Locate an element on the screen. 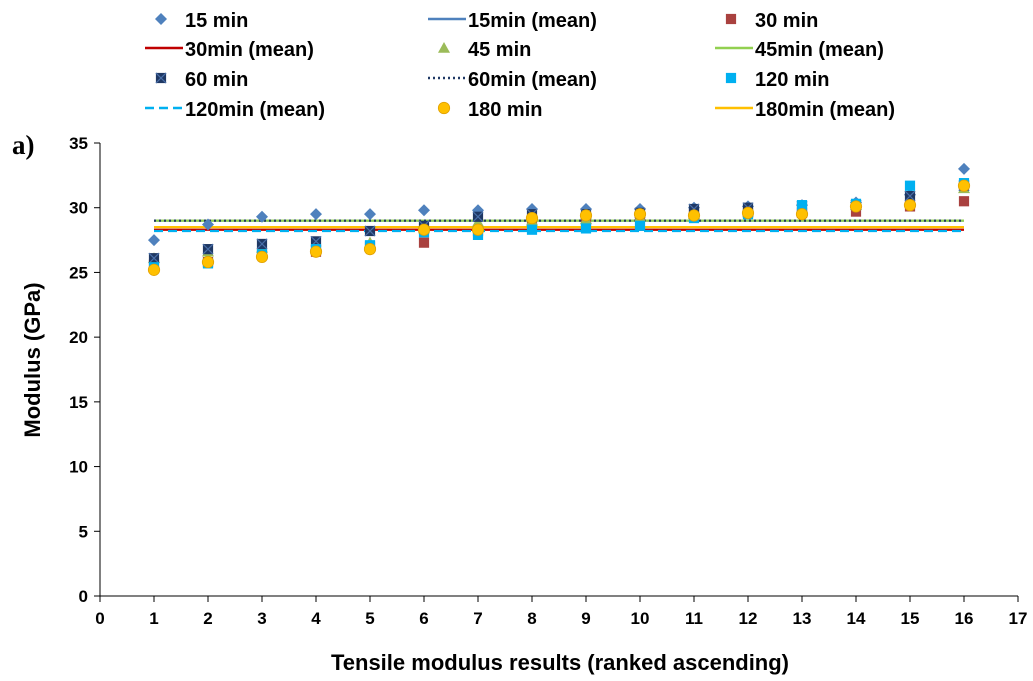 Image resolution: width=1033 pixels, height=681 pixels. legend-item-15-min: 15 min is located at coordinates (201, 21).